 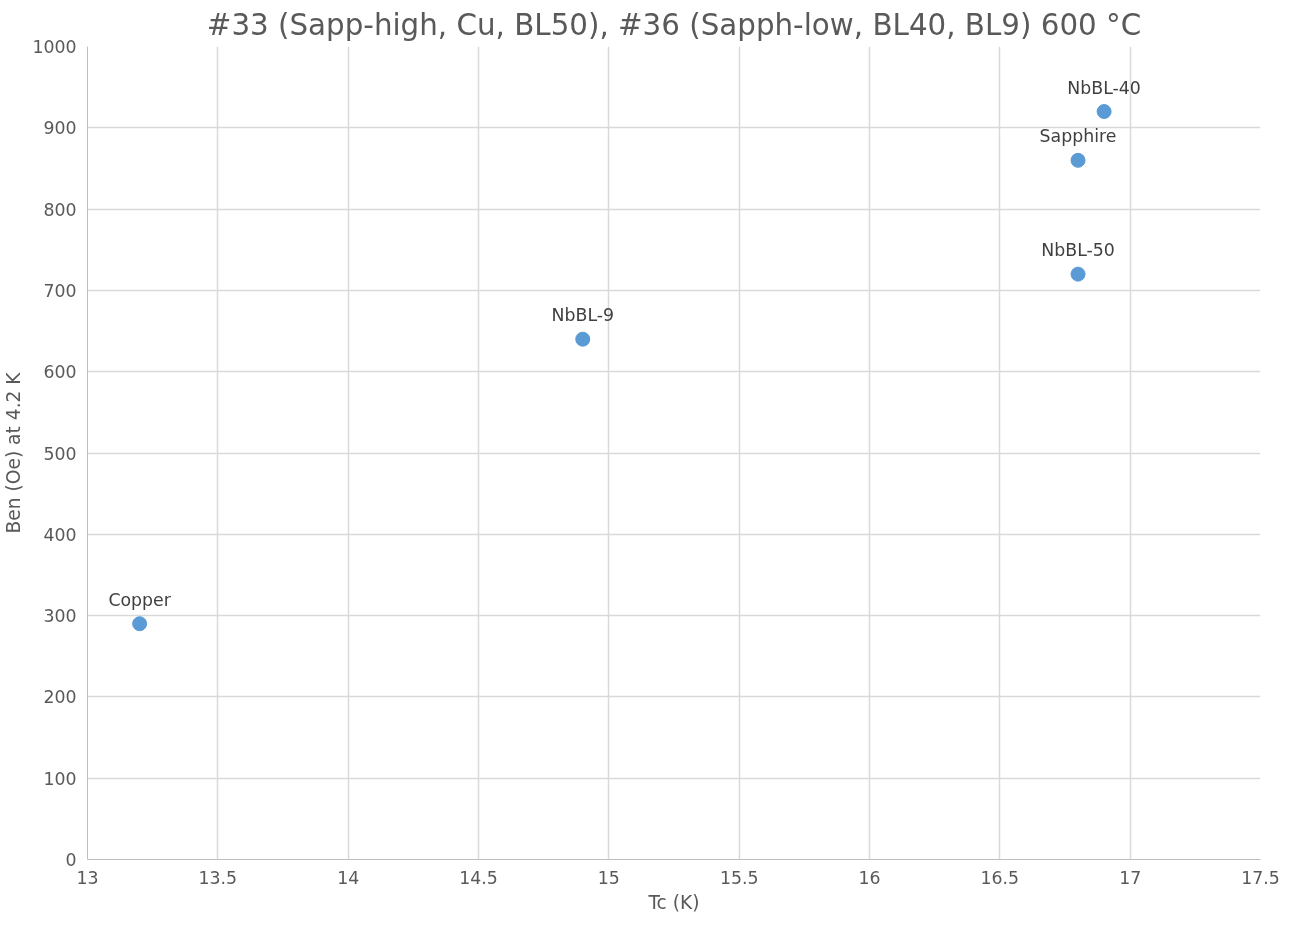 I want to click on annotation: Sapphire, so click(x=1078, y=136).